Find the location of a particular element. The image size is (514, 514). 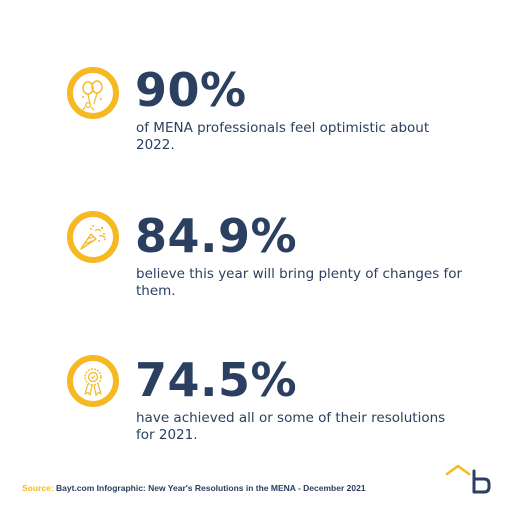

award-ribbon-icon is located at coordinates (93, 381).